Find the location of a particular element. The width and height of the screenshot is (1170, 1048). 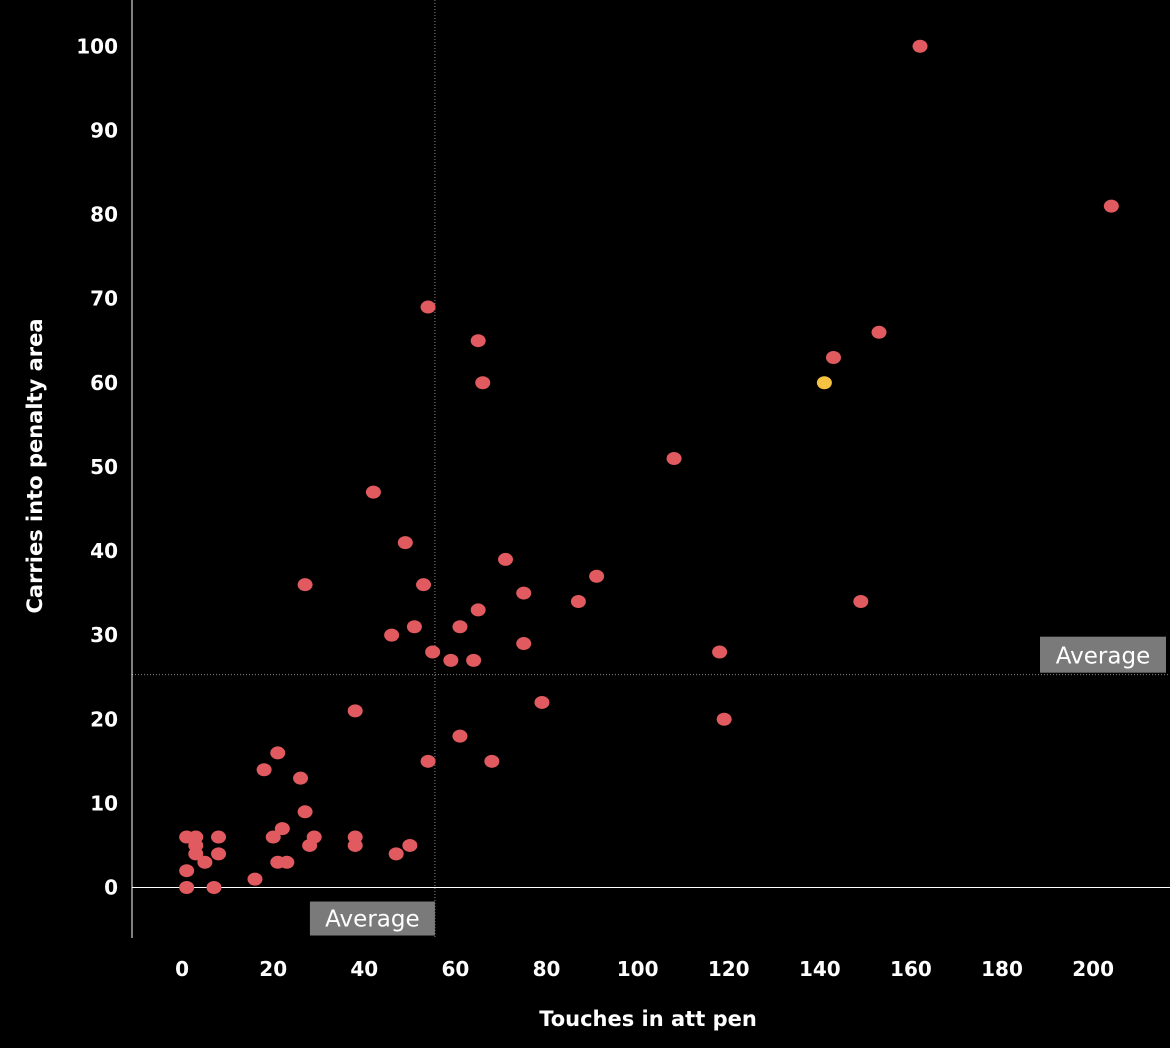

x-tick-label: 60 is located at coordinates (455, 969).